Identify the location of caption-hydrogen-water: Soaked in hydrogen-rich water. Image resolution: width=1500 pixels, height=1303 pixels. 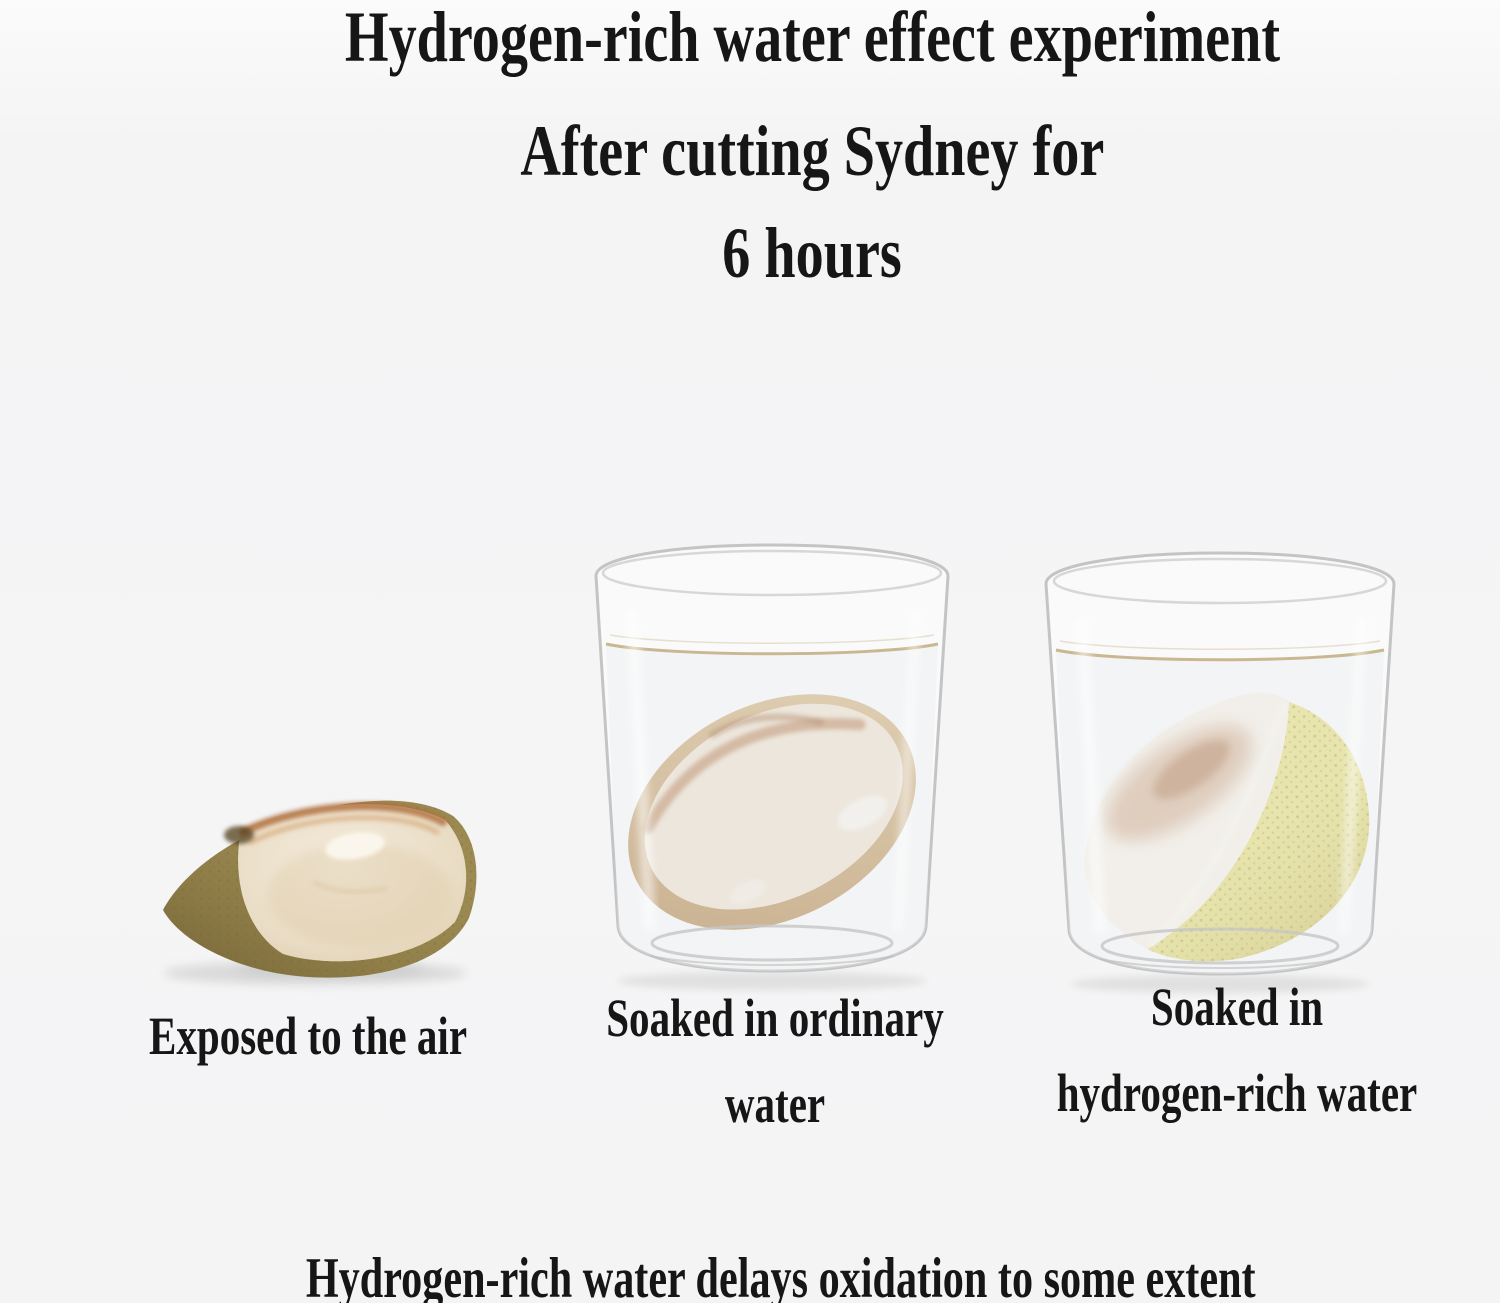
(1237, 1050).